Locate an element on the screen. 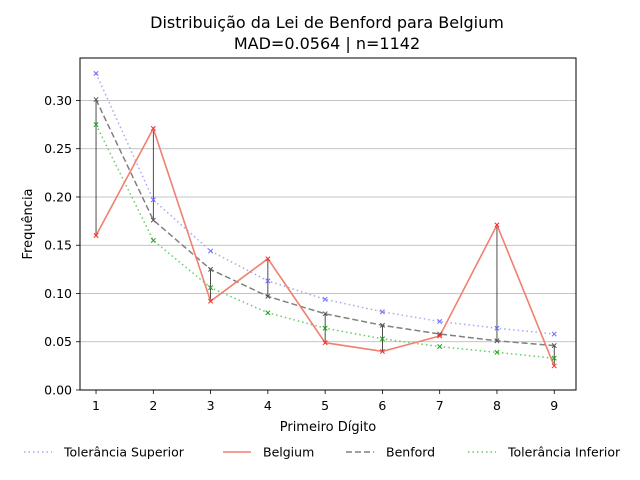  y-axis-label: Frequência is located at coordinates (28, 223).